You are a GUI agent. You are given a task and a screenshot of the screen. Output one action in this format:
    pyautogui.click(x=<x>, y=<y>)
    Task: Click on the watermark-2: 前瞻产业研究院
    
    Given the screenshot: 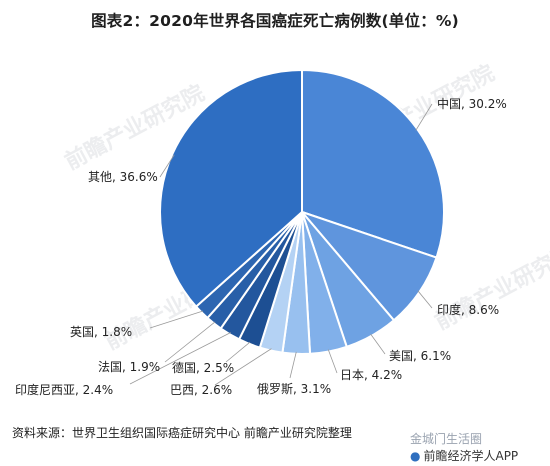 What is the action you would take?
    pyautogui.click(x=490, y=287)
    